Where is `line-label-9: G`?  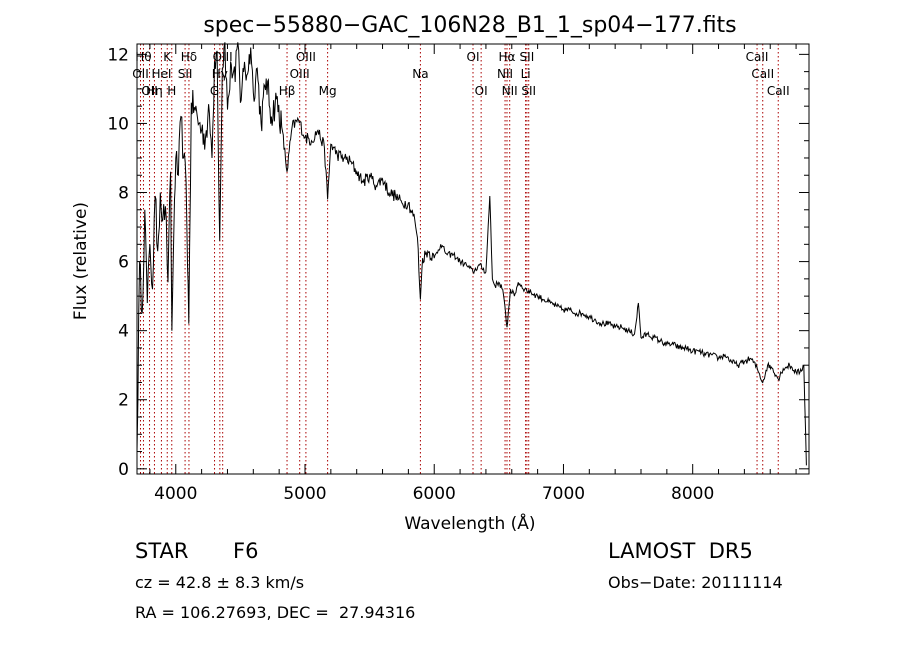
line-label-9: G is located at coordinates (214, 91).